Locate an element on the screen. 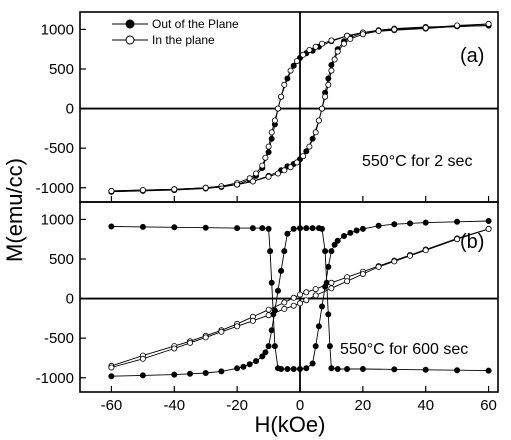 This screenshot has height=440, width=511. panel-b-x-tick-label: -60 is located at coordinates (112, 405).